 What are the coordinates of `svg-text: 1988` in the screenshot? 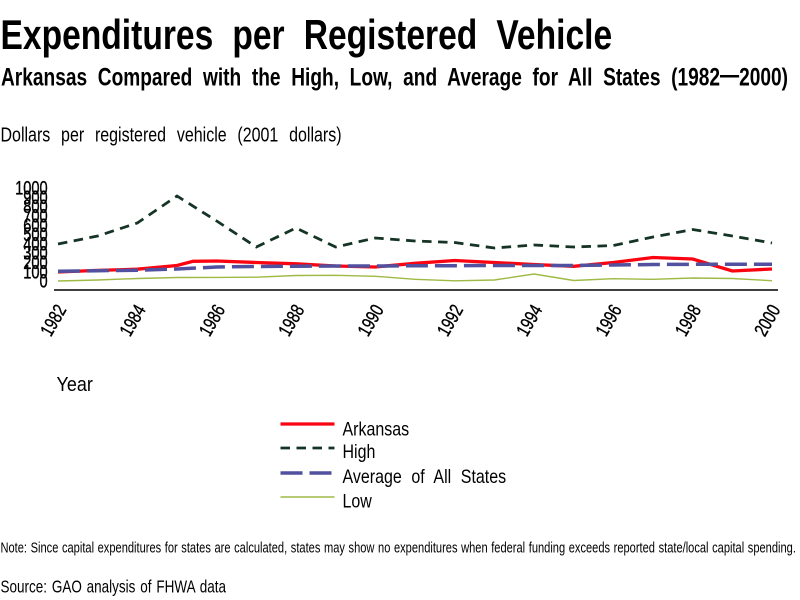 It's located at (291, 320).